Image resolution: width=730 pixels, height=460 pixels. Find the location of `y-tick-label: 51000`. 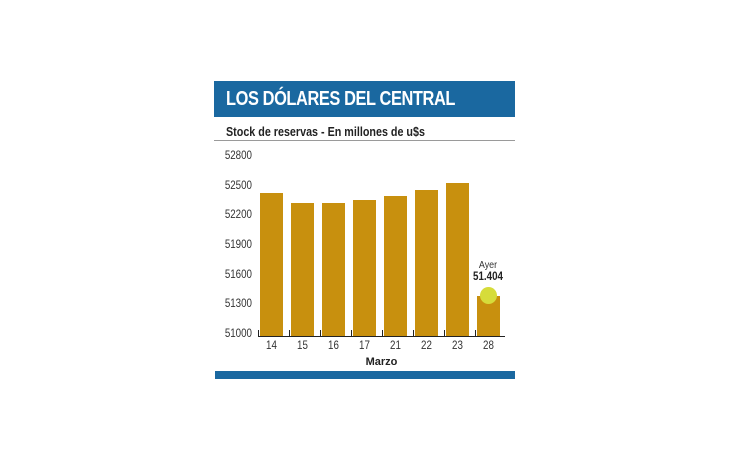

y-tick-label: 51000 is located at coordinates (238, 334).